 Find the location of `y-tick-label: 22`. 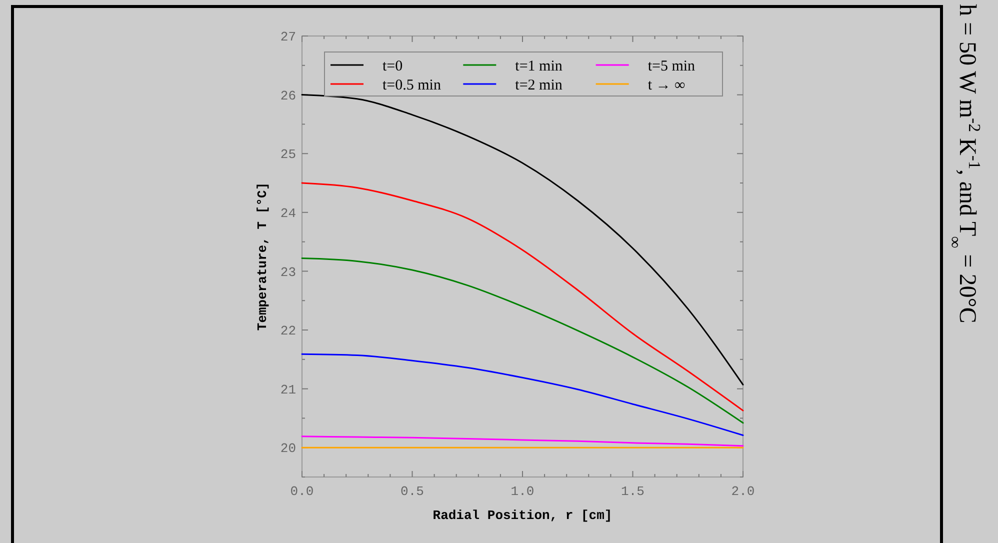

y-tick-label: 22 is located at coordinates (288, 331).